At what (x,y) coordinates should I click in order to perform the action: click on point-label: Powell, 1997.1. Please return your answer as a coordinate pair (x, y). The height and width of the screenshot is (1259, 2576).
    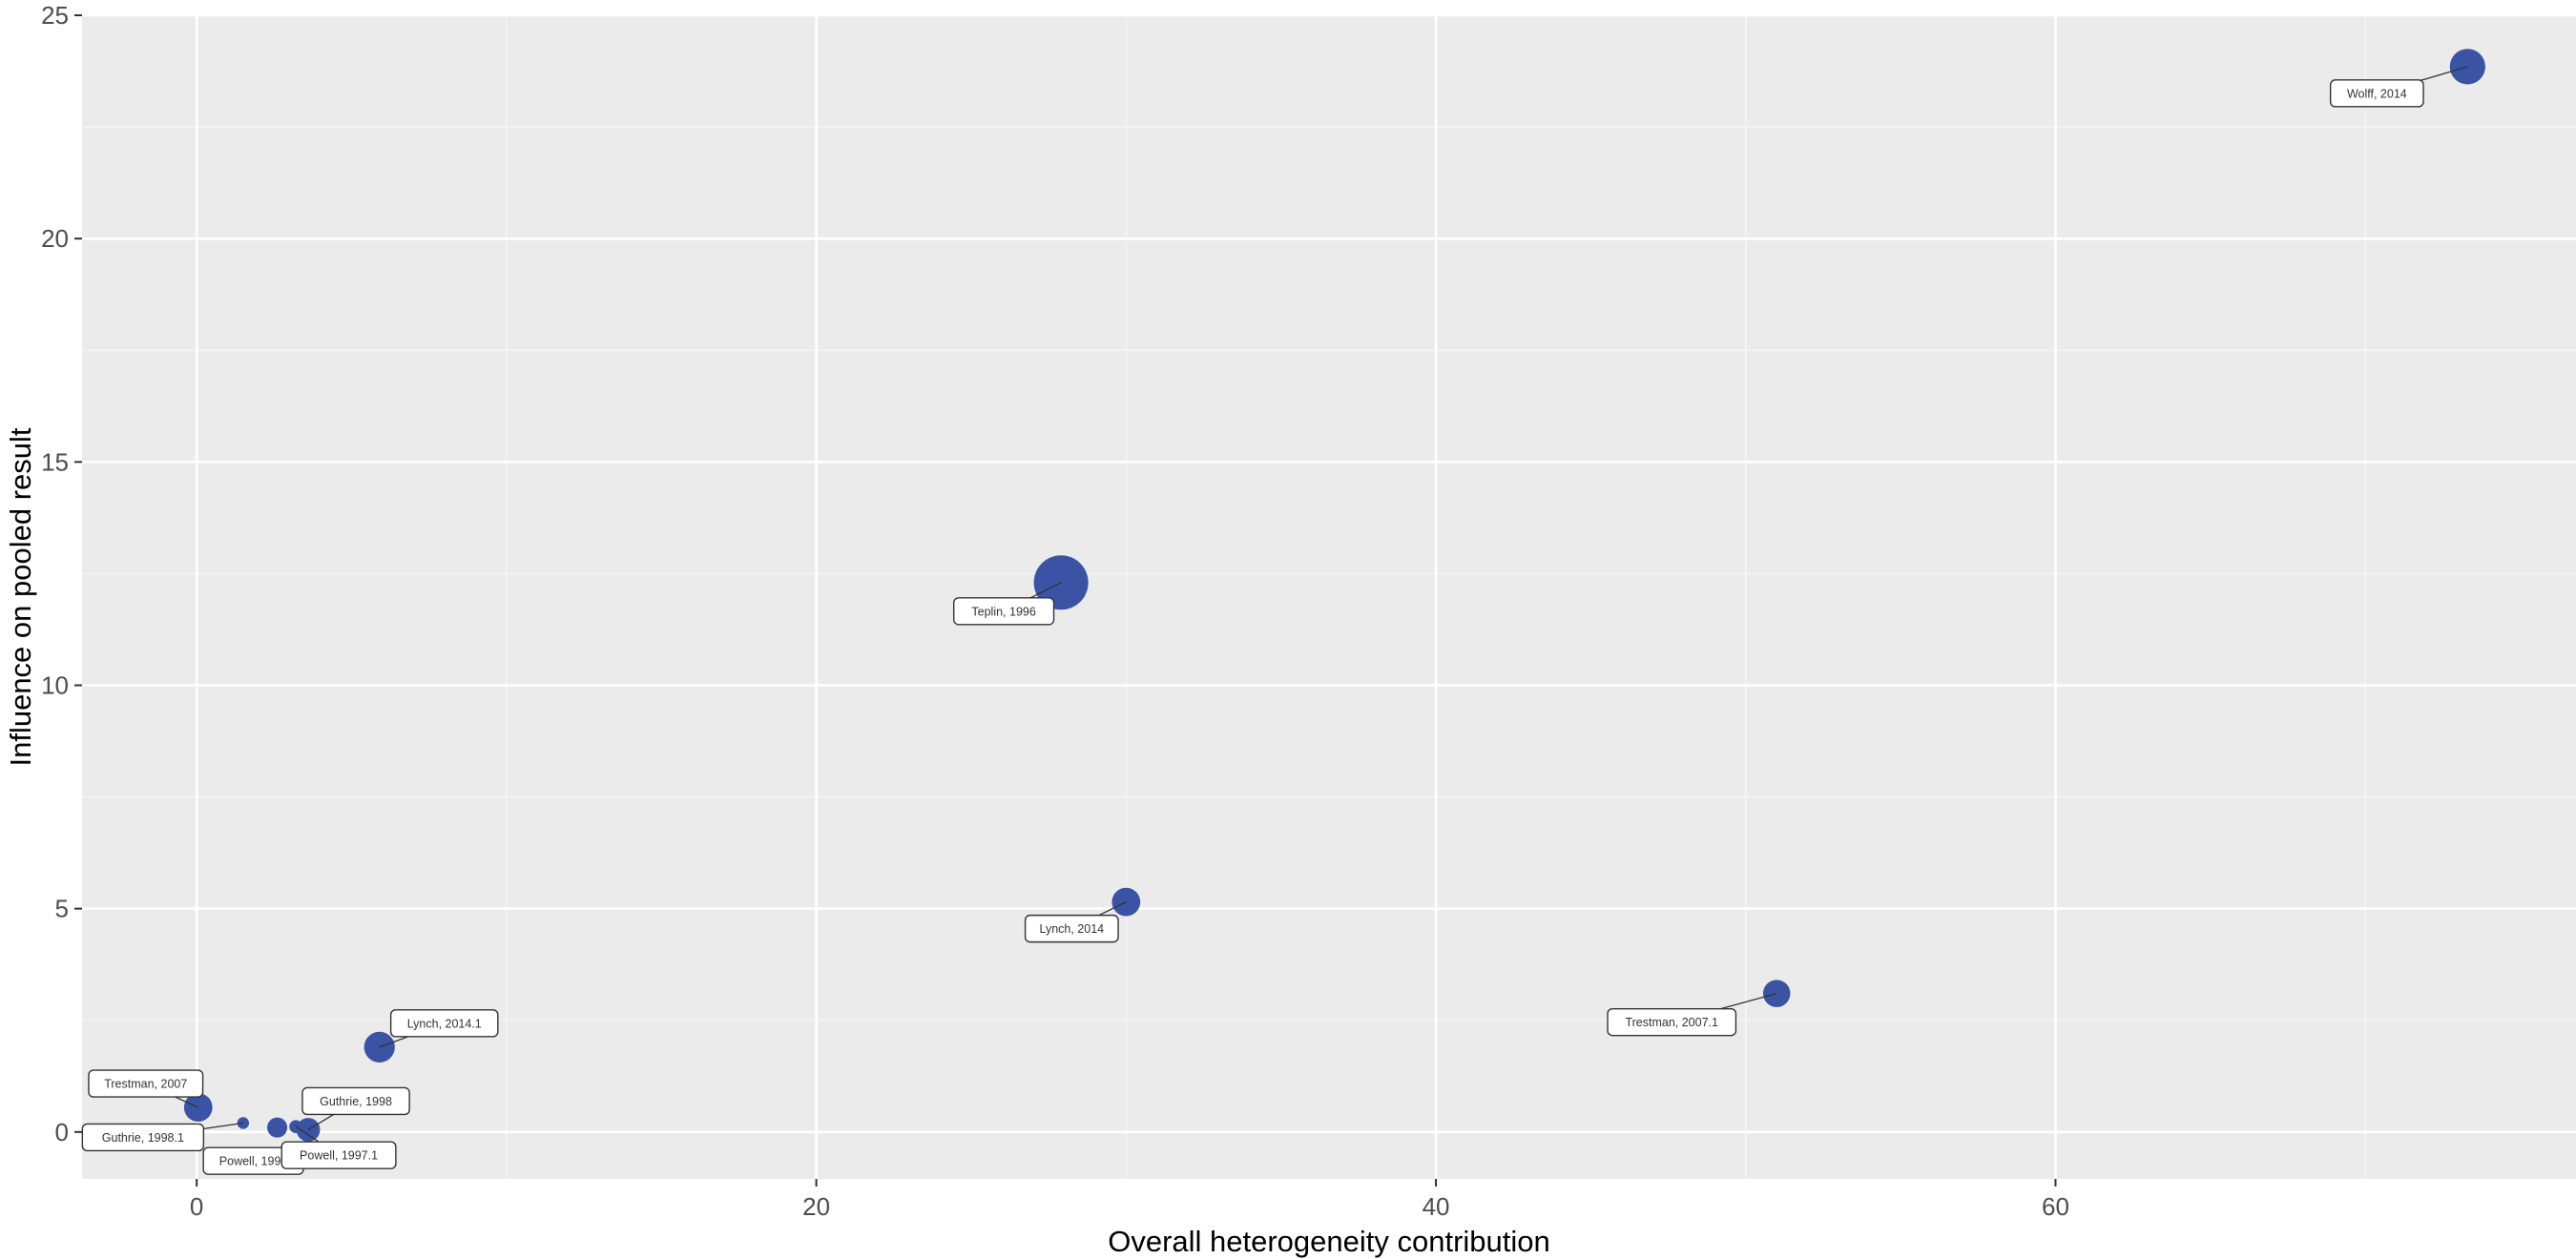
    Looking at the image, I should click on (339, 1156).